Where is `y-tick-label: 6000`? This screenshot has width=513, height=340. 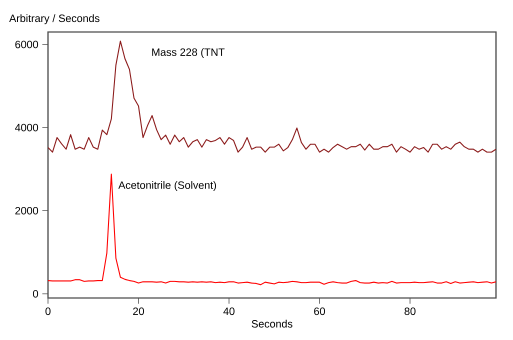 y-tick-label: 6000 is located at coordinates (26, 44).